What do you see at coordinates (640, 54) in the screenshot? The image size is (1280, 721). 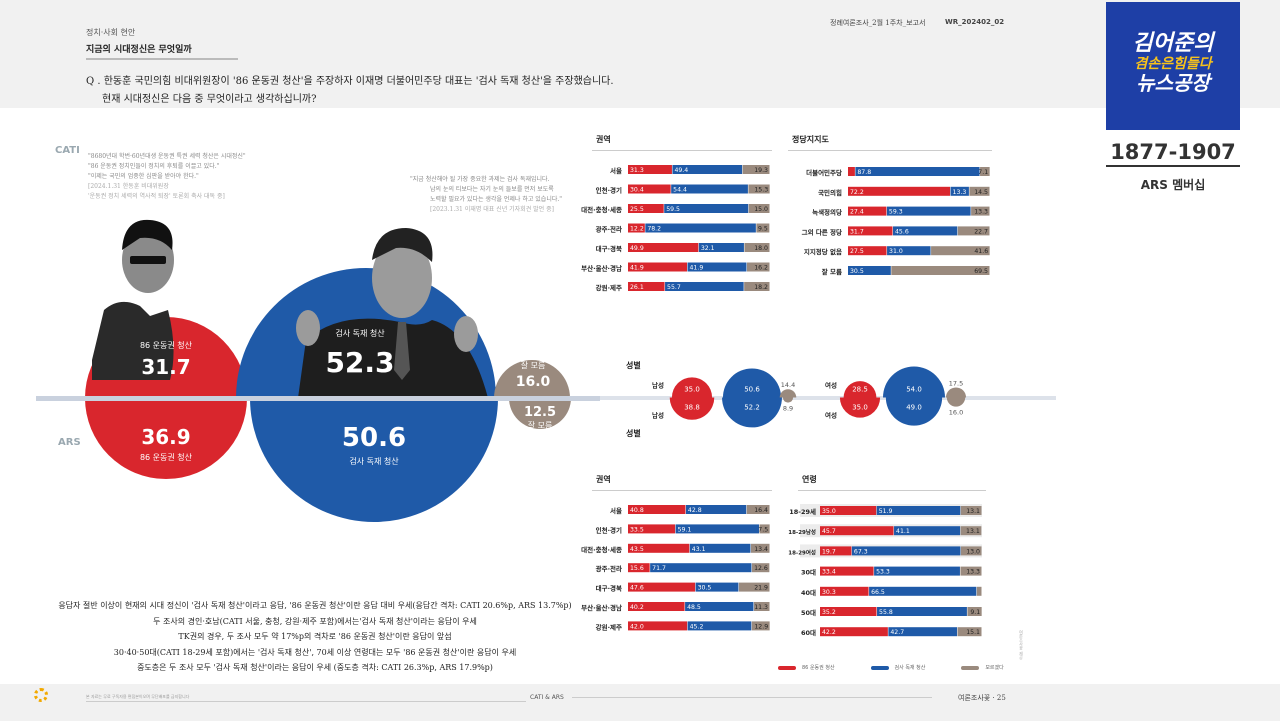 I see `top-band` at bounding box center [640, 54].